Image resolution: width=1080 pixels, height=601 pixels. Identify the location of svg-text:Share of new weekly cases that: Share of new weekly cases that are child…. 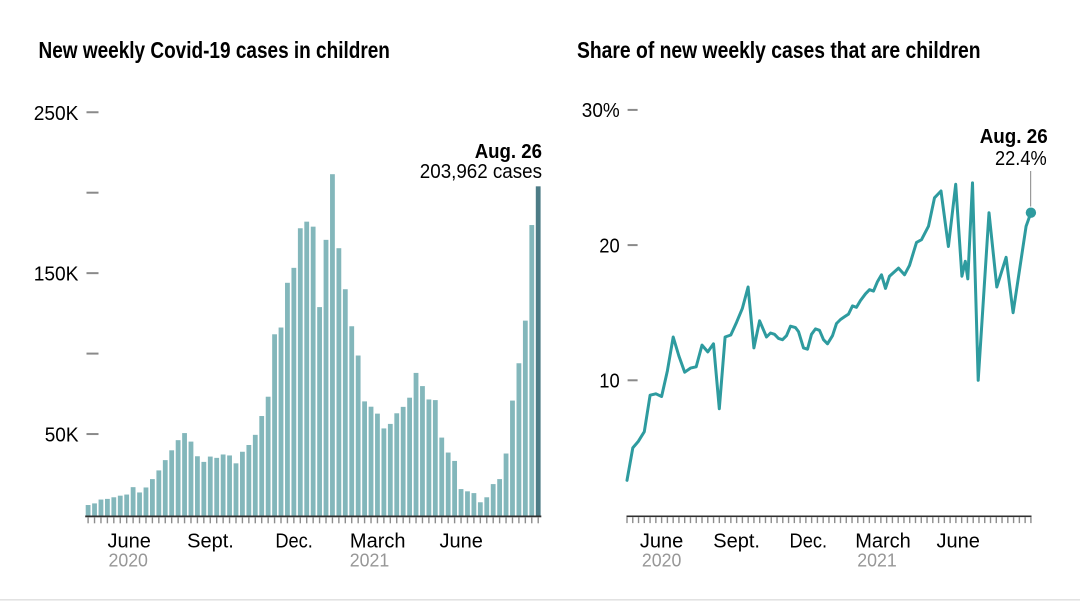
(779, 50).